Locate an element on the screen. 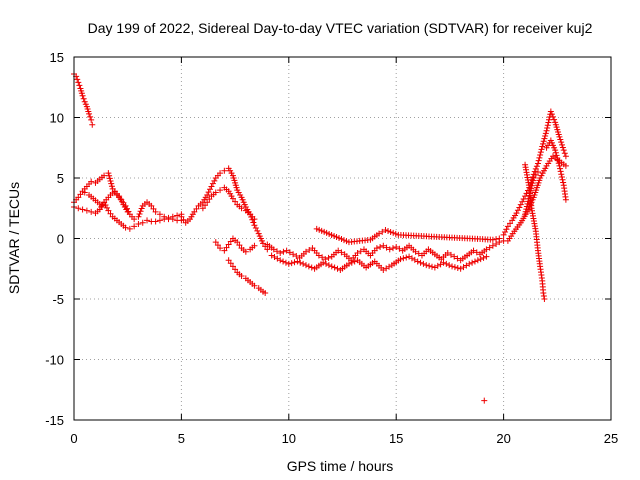  data-point-early-loop is located at coordinates (104, 202).